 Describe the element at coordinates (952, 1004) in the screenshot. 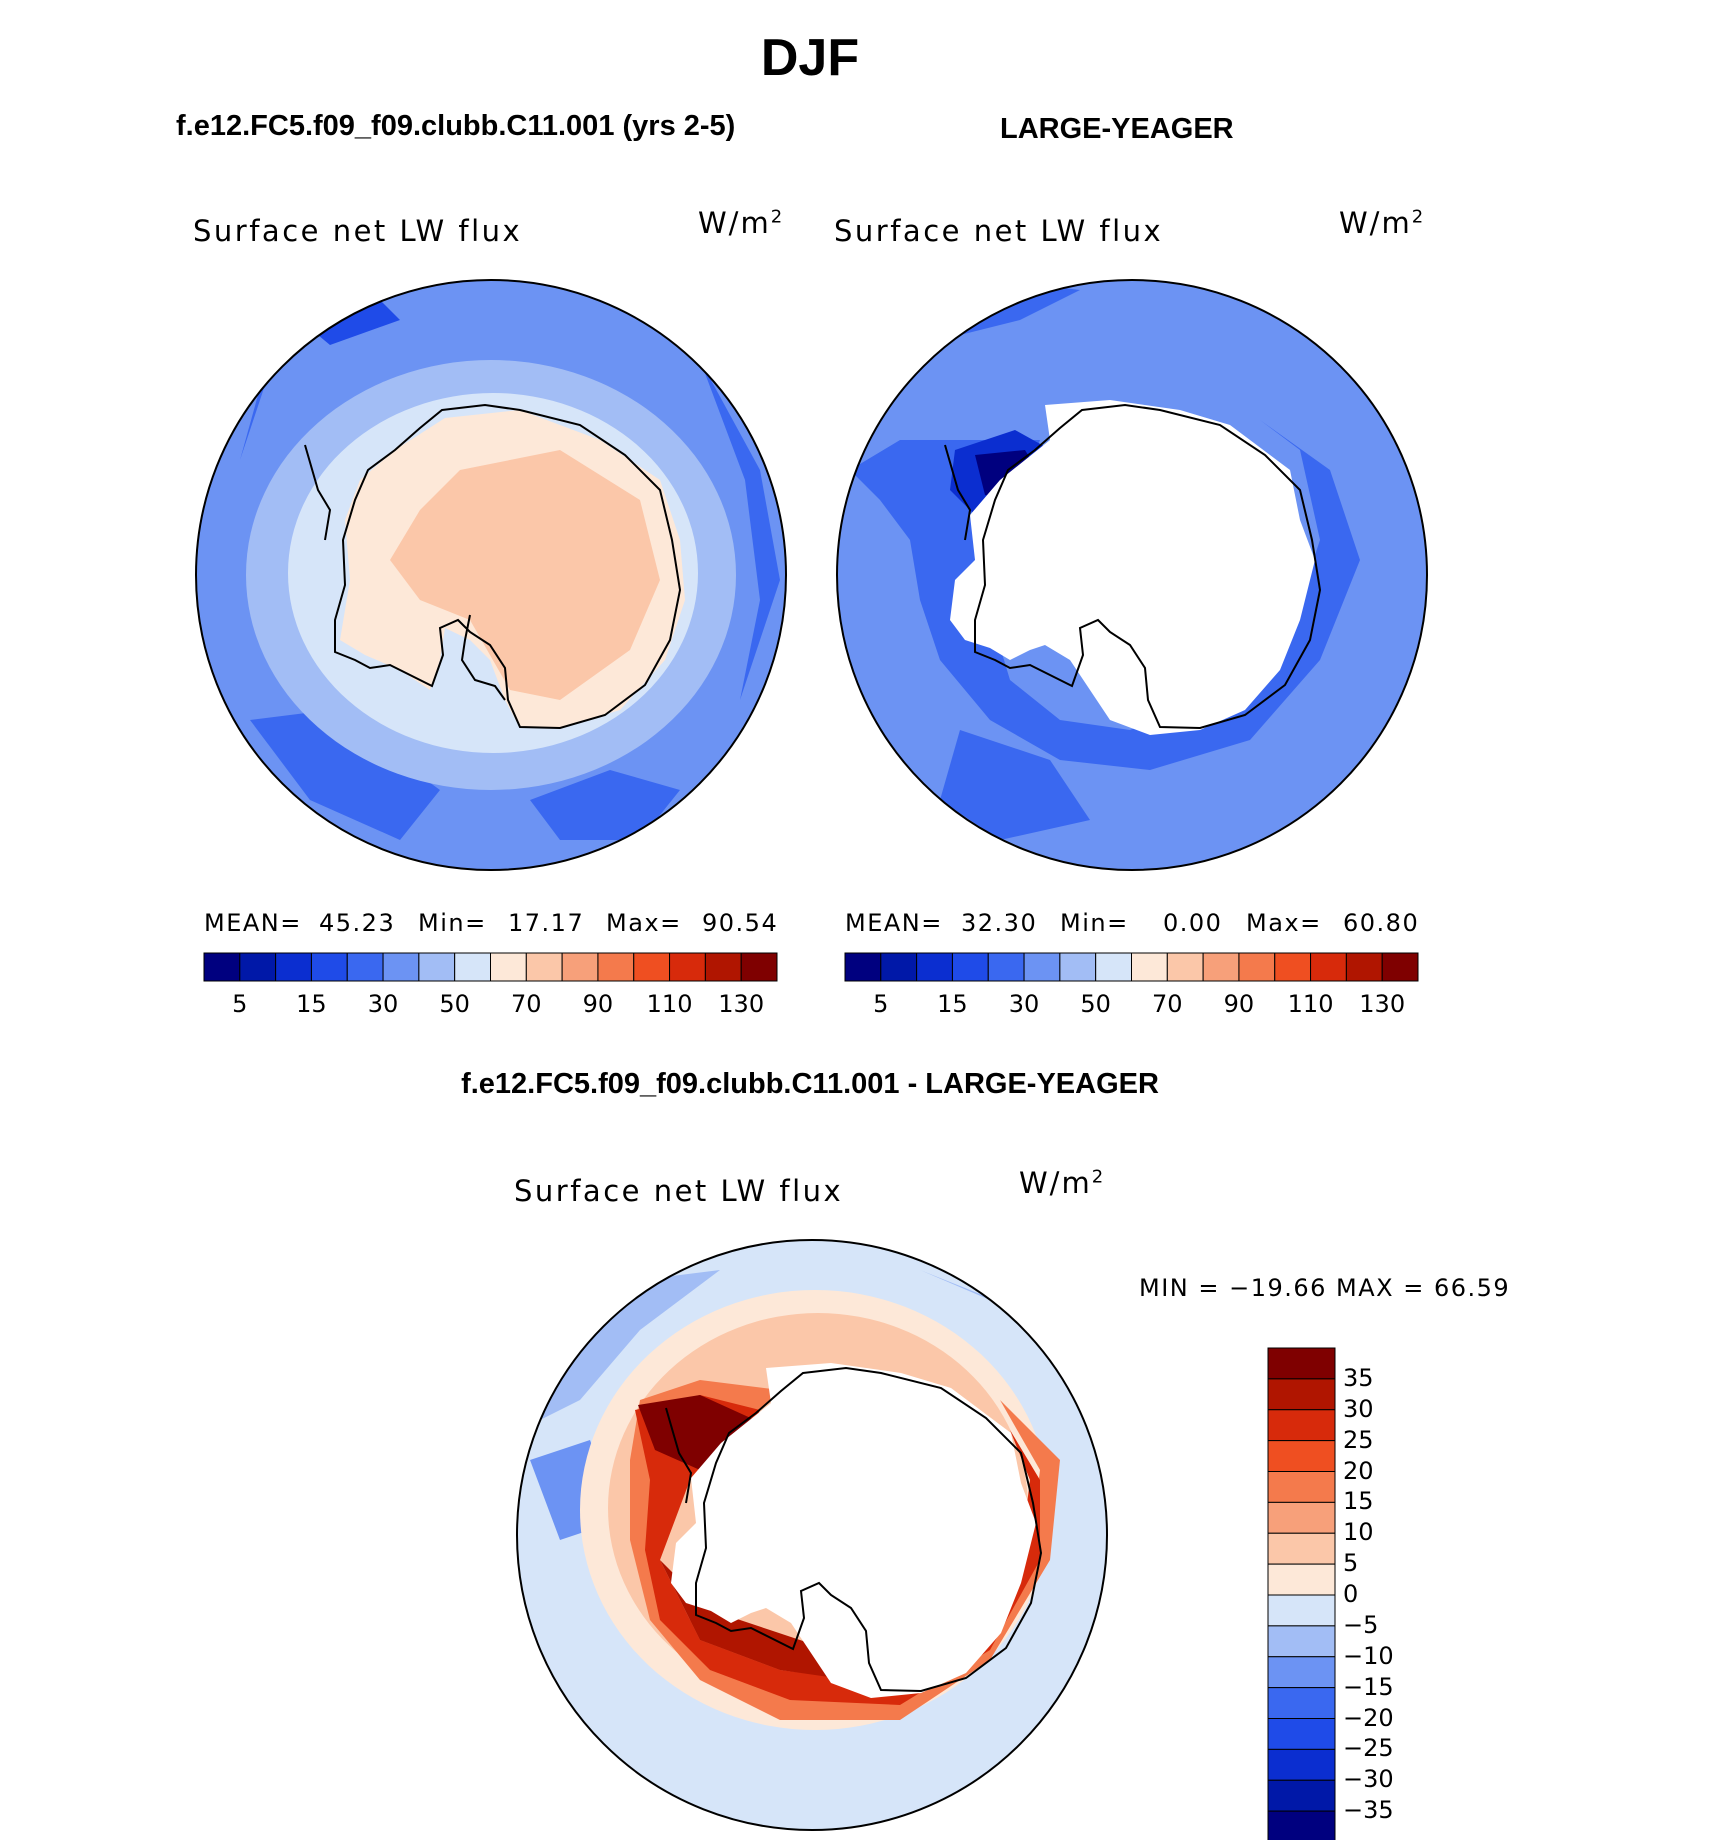

I see `panel2-colorbar-tick: 15` at that location.